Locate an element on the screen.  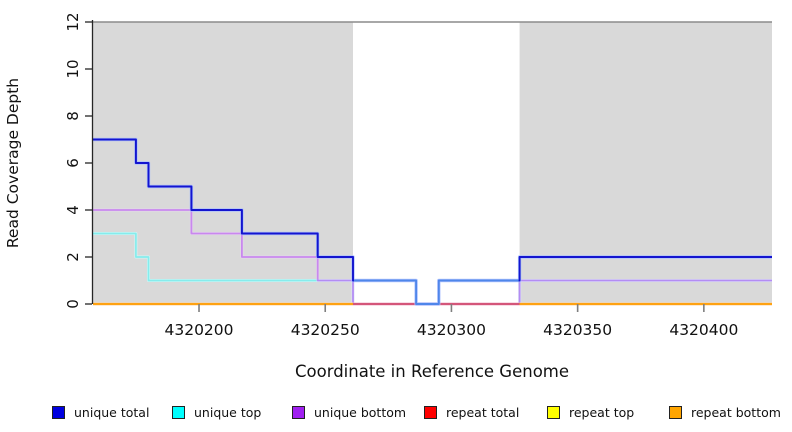
y-axis-label: Read Coverage Depth is located at coordinates (13, 163).